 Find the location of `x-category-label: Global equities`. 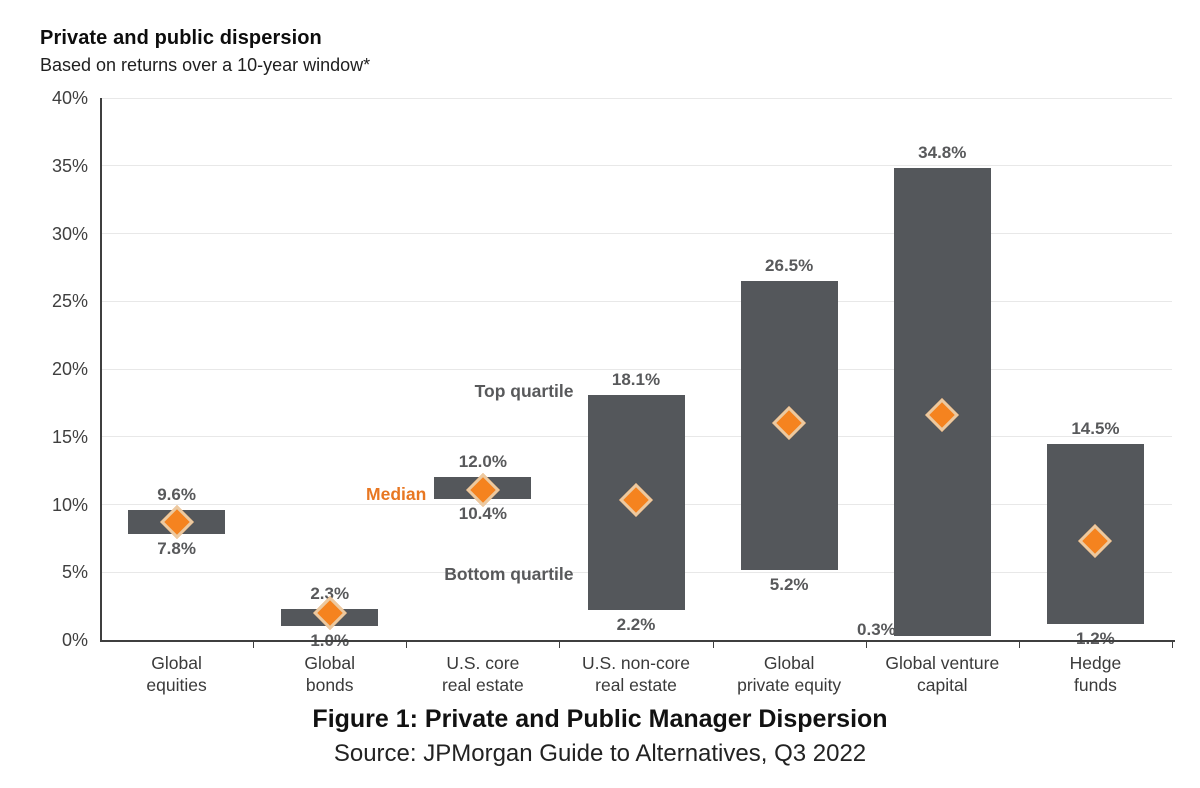

x-category-label: Global equities is located at coordinates (176, 674).